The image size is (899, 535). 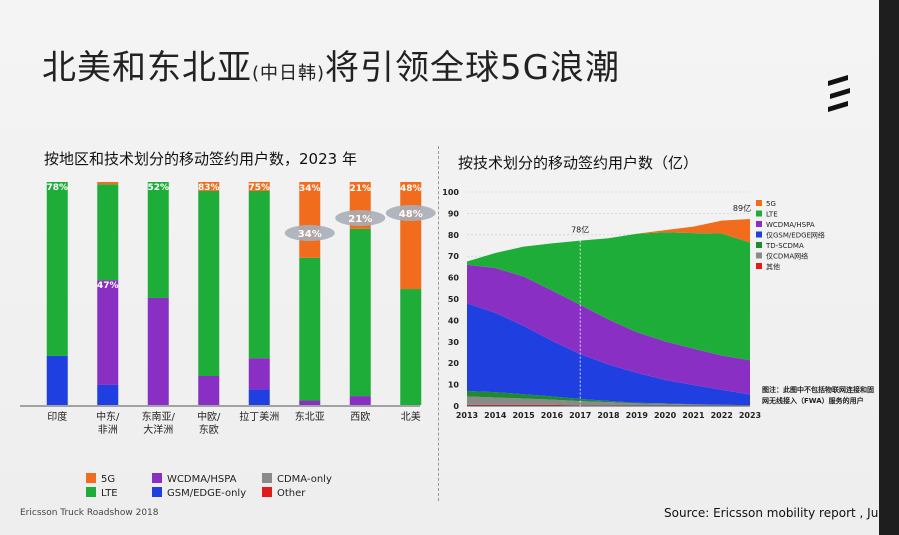 I want to click on area-legend-label: LTE, so click(x=772, y=215).